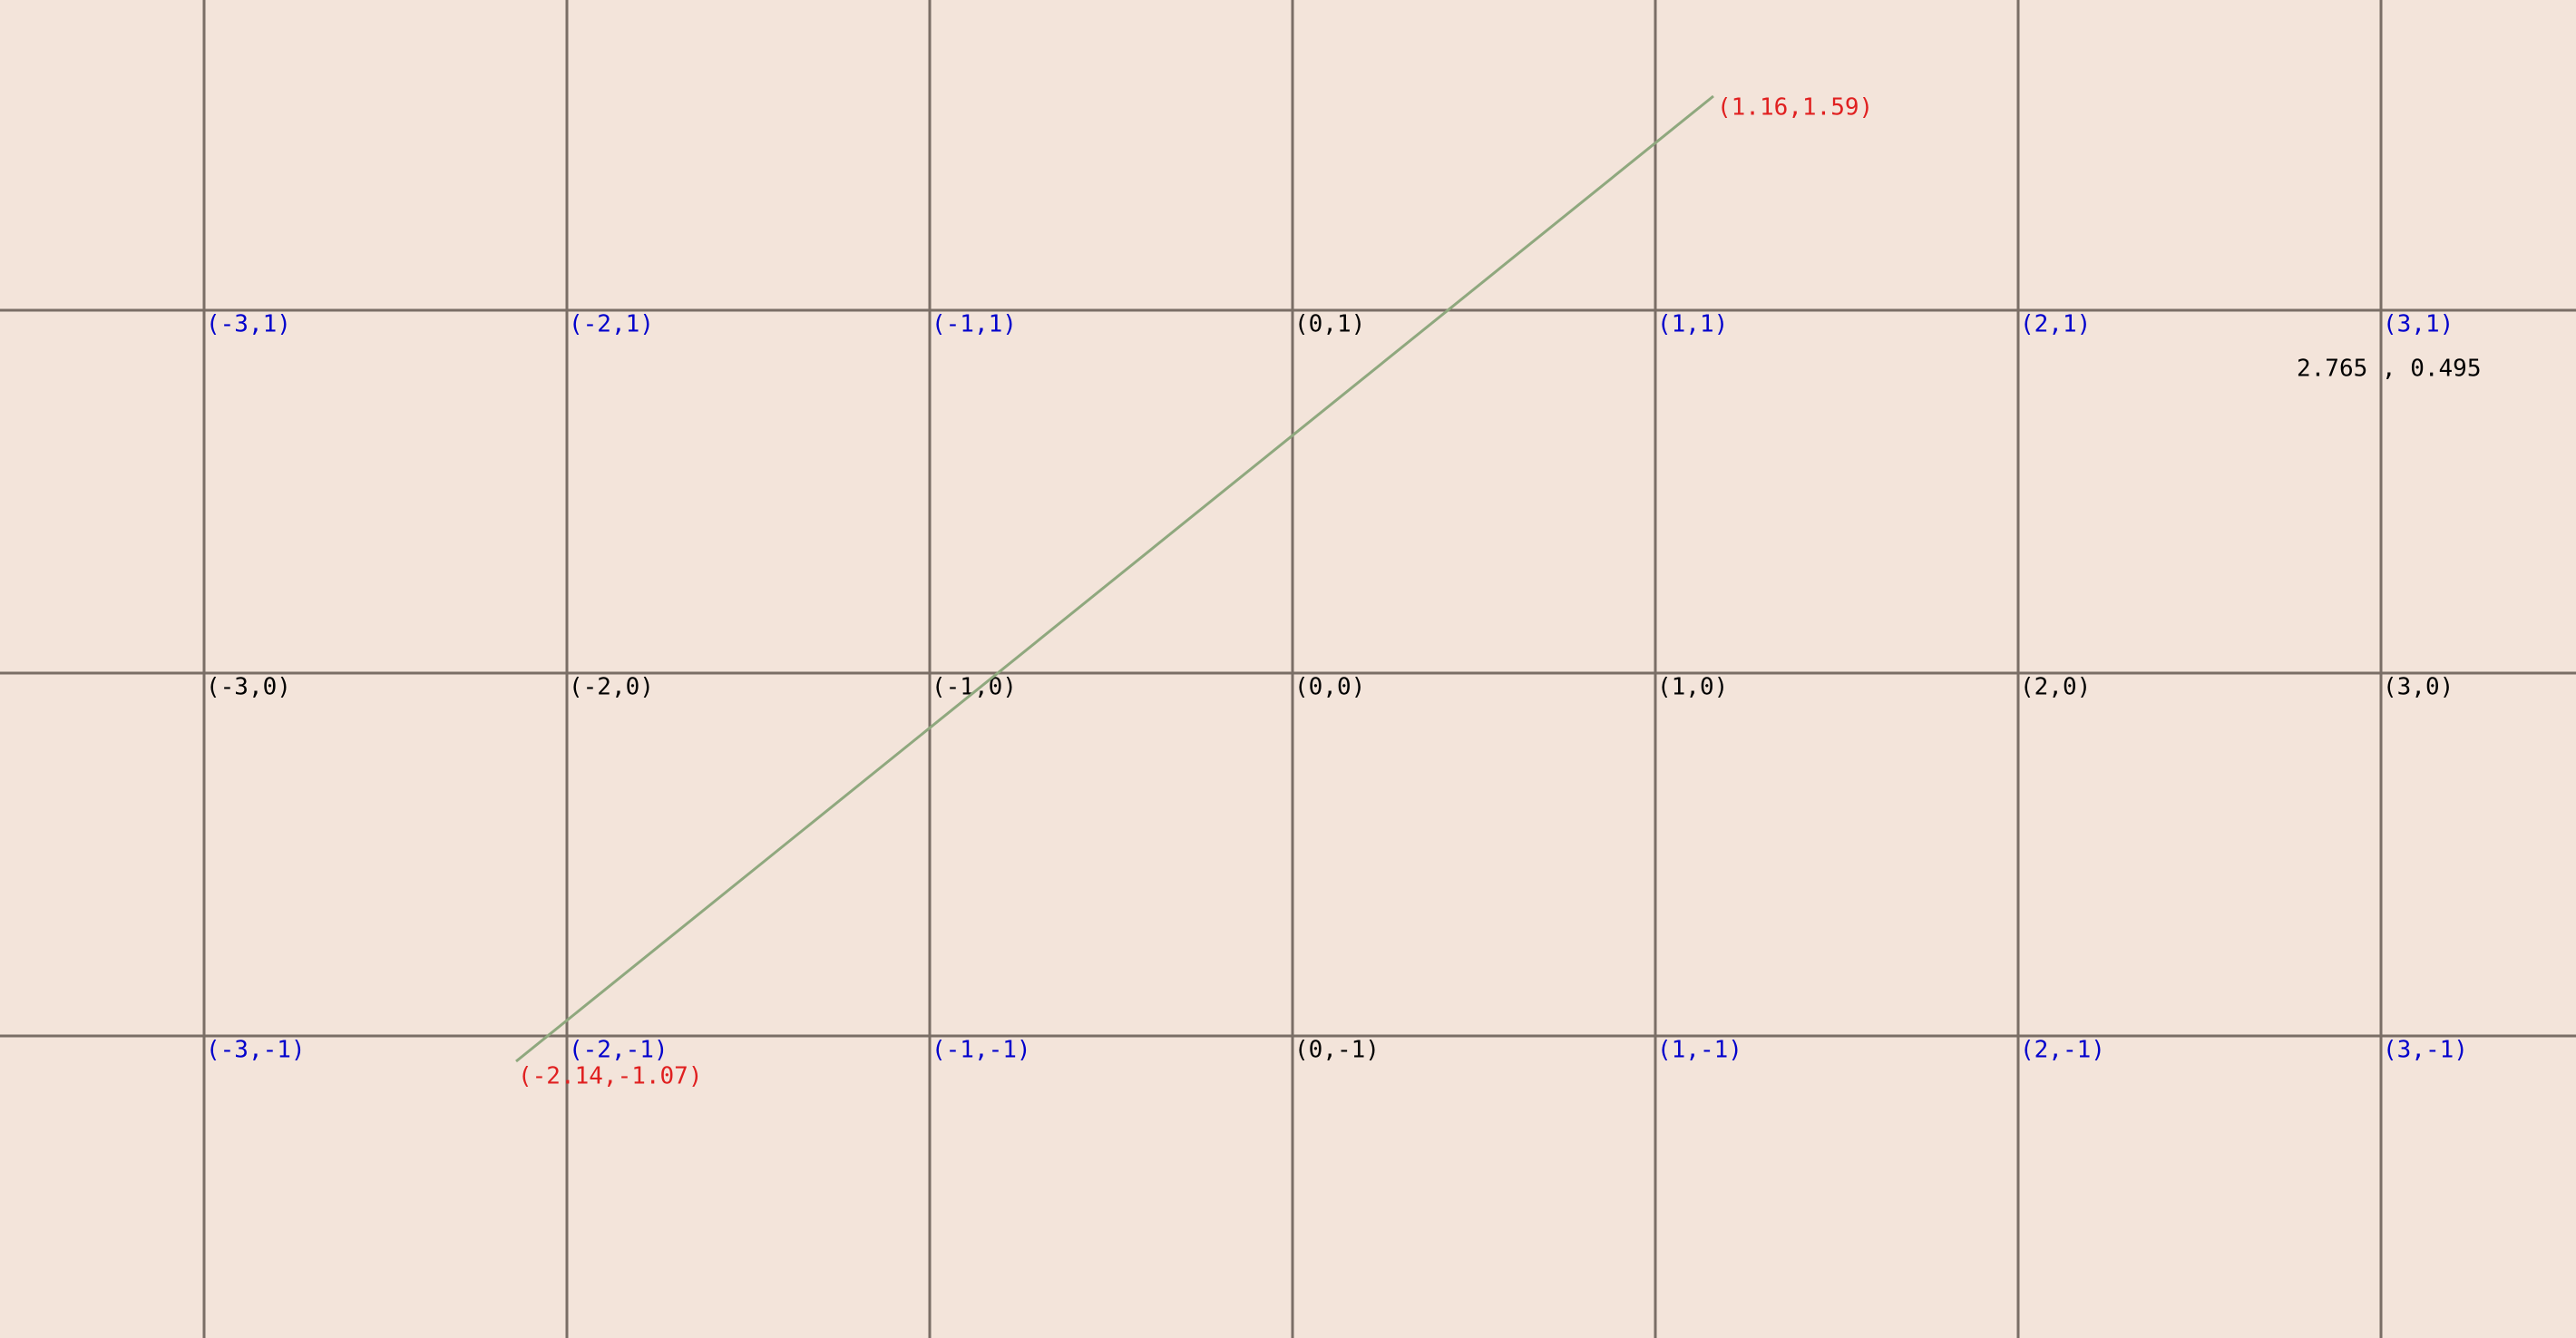 The width and height of the screenshot is (2576, 1338). What do you see at coordinates (974, 686) in the screenshot?
I see `grid-point-label: (-1,0)` at bounding box center [974, 686].